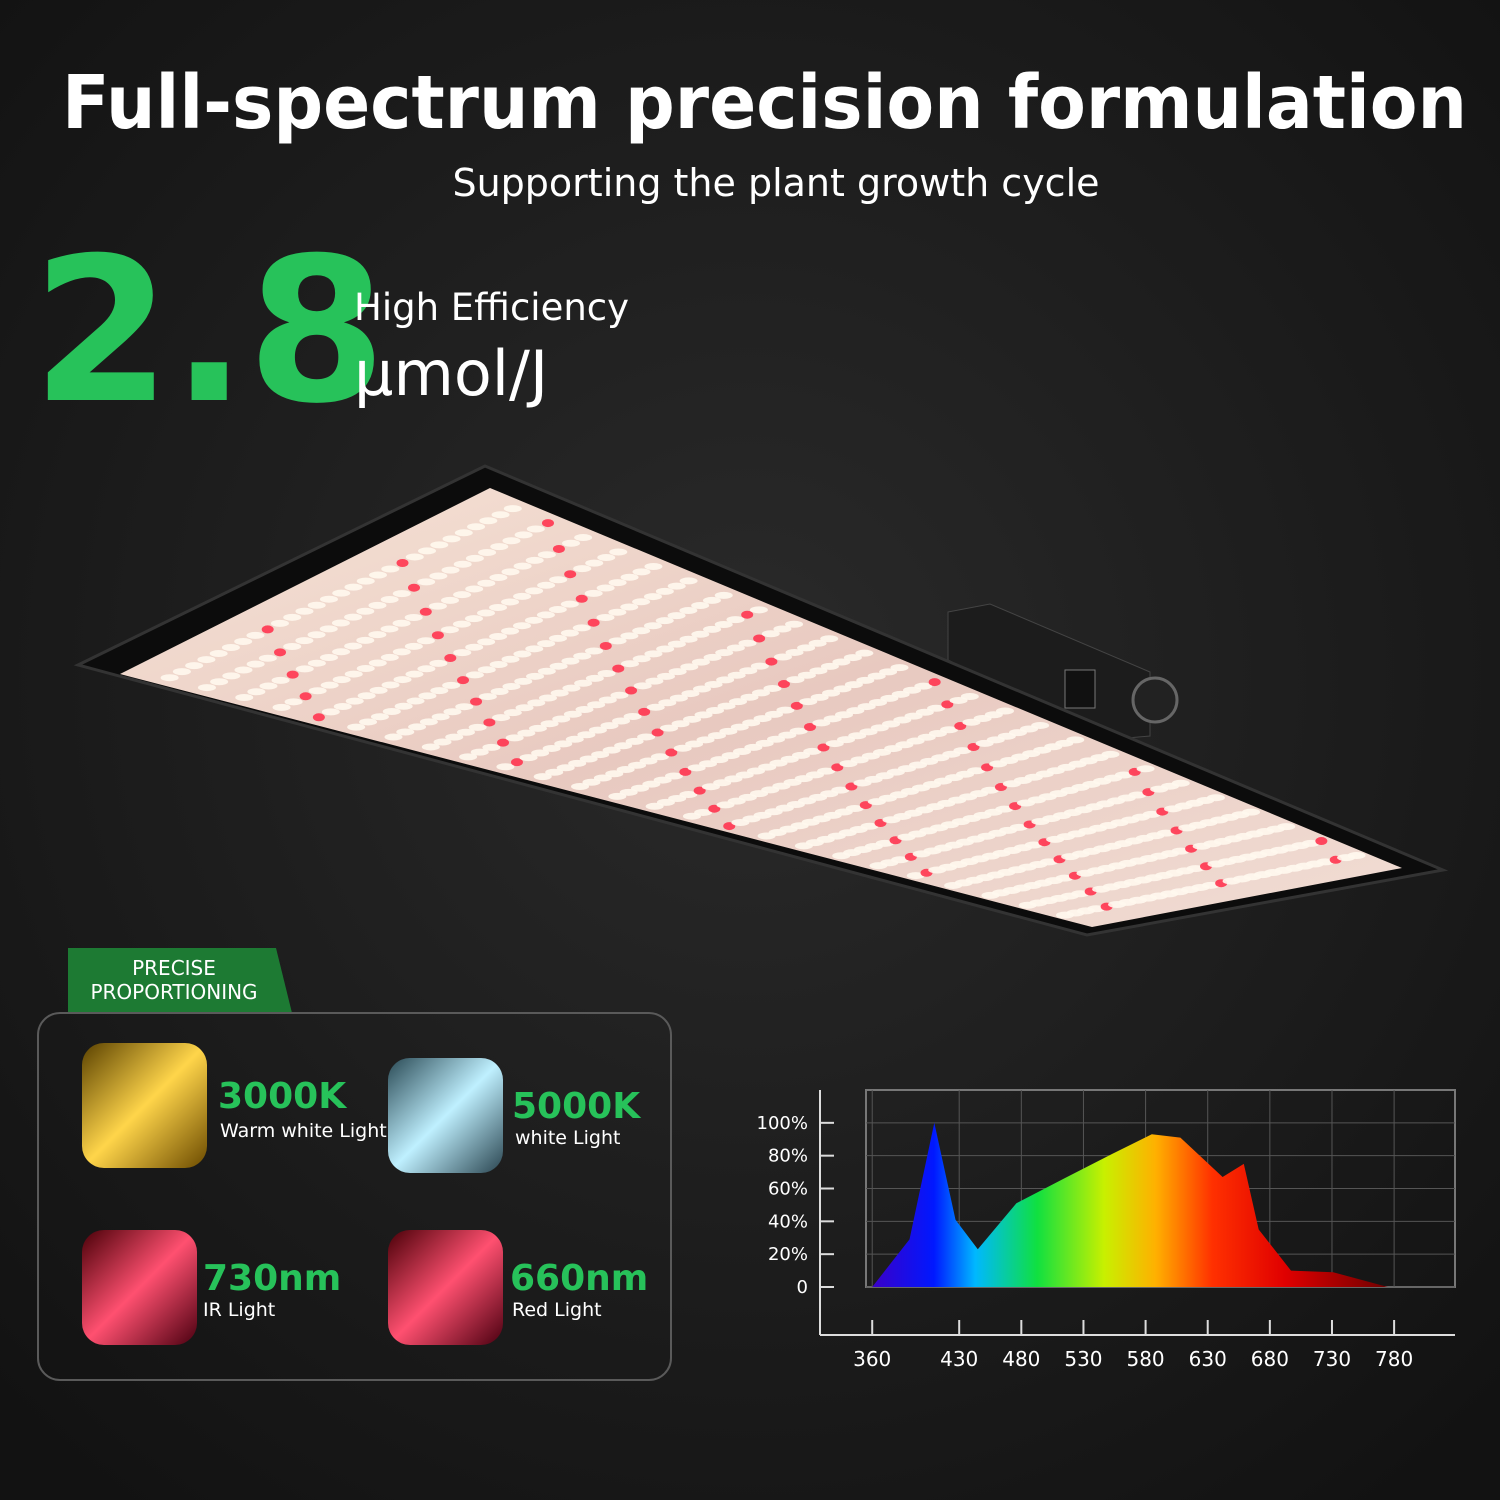 Image resolution: width=1500 pixels, height=1500 pixels. Describe the element at coordinates (174, 968) in the screenshot. I see `badge-line: PRECISE` at that location.